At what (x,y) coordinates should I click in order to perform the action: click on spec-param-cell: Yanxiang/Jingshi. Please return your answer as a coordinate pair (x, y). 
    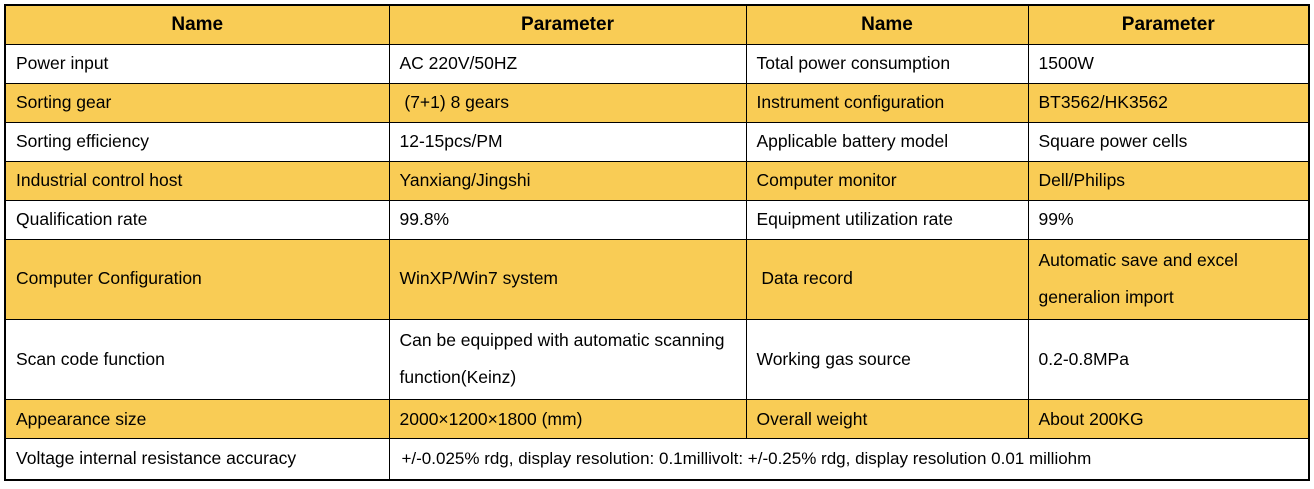
    Looking at the image, I should click on (567, 180).